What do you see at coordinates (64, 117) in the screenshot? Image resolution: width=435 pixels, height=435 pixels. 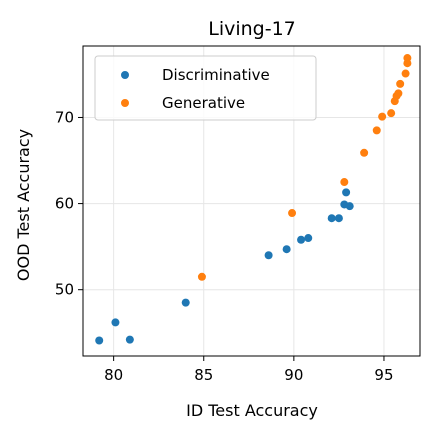 I see `y-tick-label: 70` at bounding box center [64, 117].